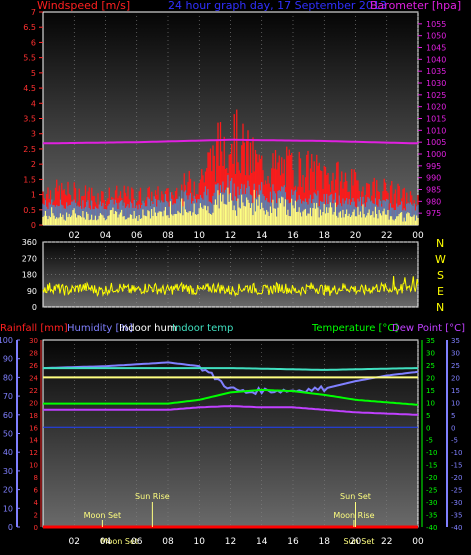 The width and height of the screenshot is (471, 555). Describe the element at coordinates (436, 142) in the screenshot. I see `y-tick-label: 1005` at that location.